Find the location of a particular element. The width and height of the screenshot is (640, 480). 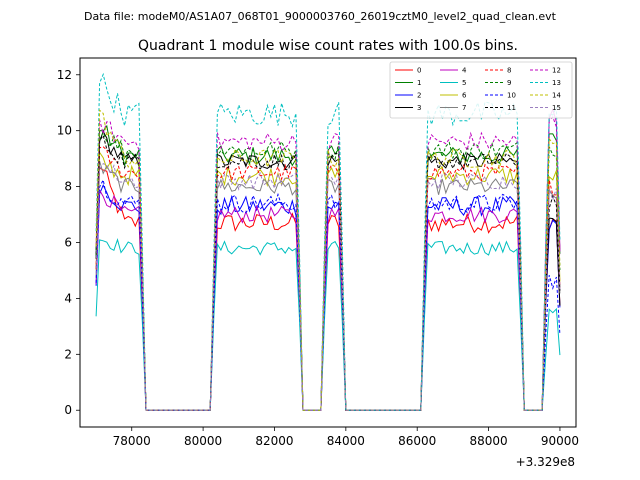

x-tick-label-88000: 88000 is located at coordinates (488, 441).